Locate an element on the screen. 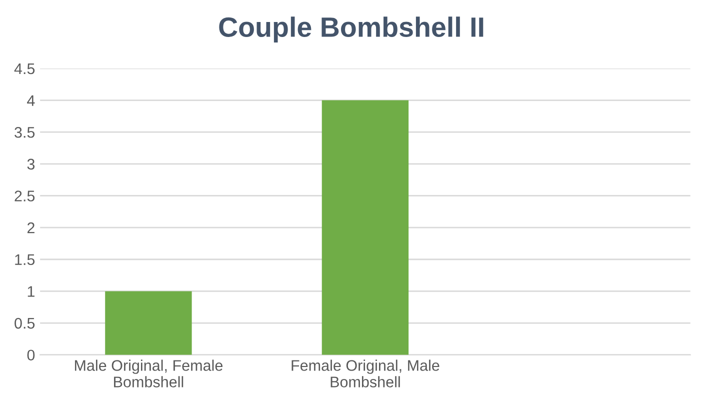 This screenshot has height=415, width=703. chart-title: Couple Bombshell II is located at coordinates (351, 29).